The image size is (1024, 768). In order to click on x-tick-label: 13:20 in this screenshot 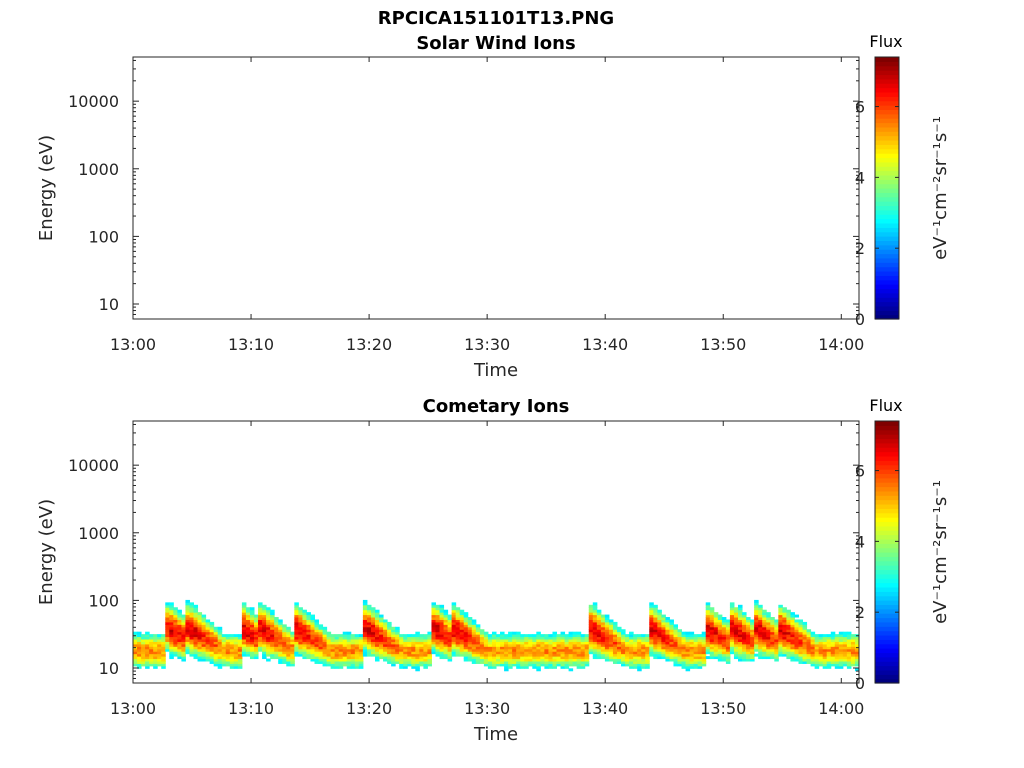, I will do `click(369, 708)`.